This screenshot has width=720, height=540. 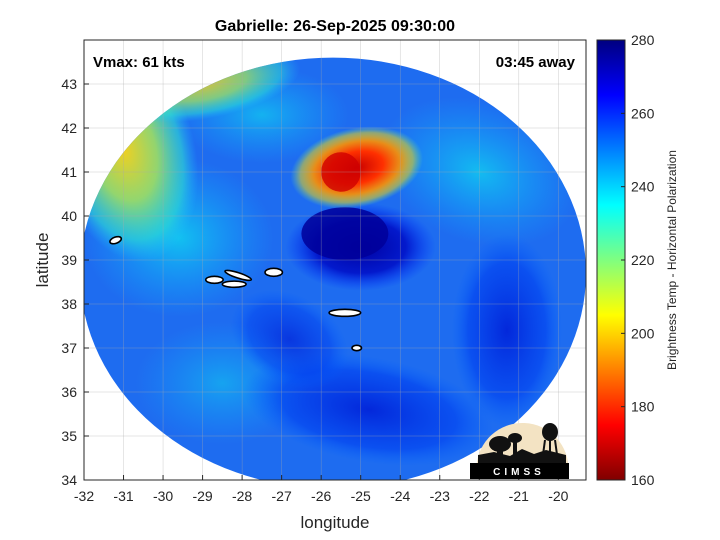 I want to click on colorbar-tick-label: 160, so click(x=643, y=480).